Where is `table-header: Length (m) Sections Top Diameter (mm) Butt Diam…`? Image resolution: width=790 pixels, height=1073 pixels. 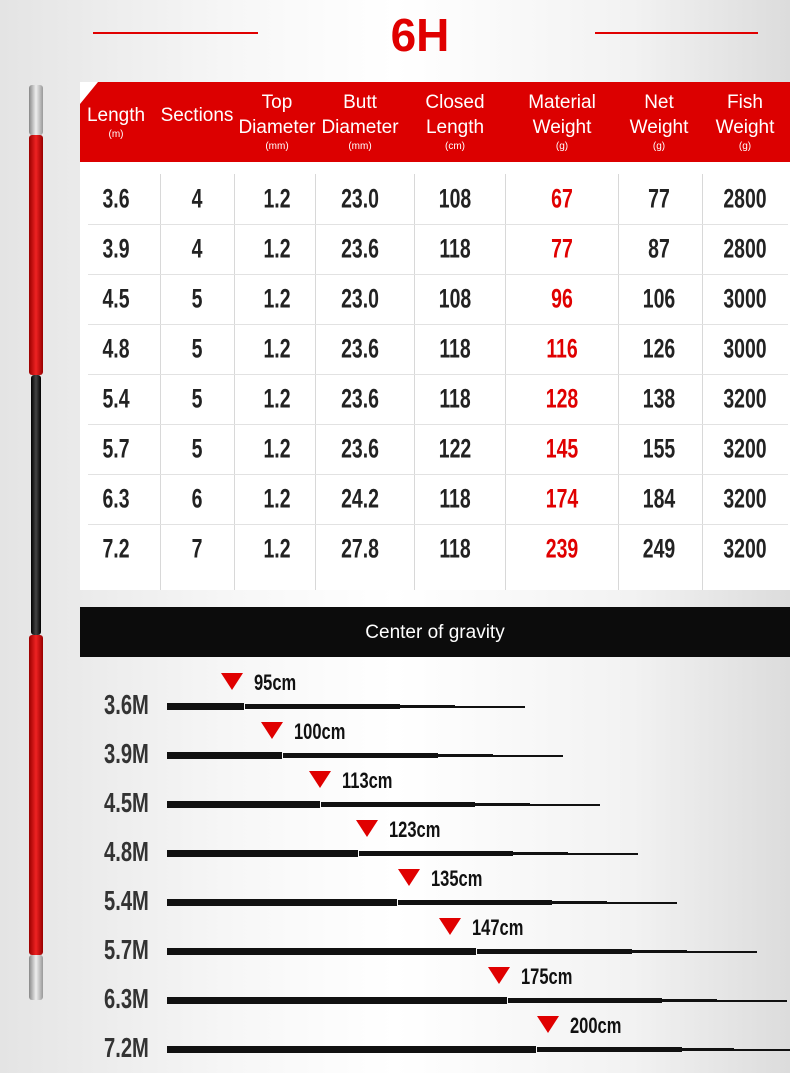 table-header: Length (m) Sections Top Diameter (mm) Butt Diam… is located at coordinates (435, 122).